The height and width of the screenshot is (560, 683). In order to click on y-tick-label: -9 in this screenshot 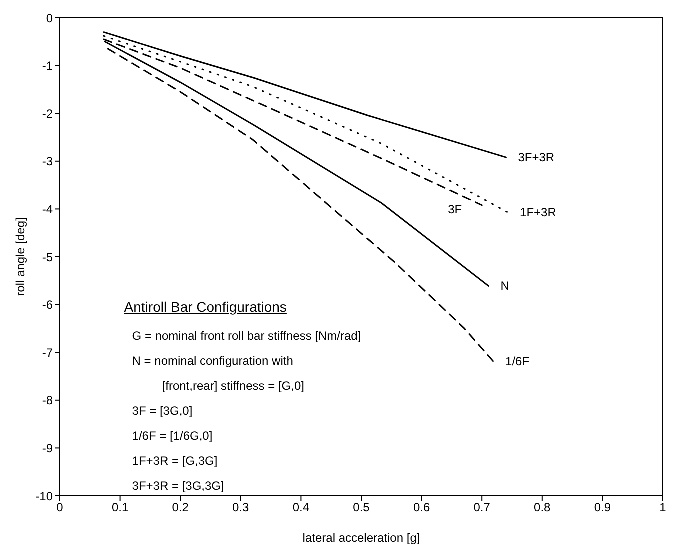, I will do `click(48, 448)`.